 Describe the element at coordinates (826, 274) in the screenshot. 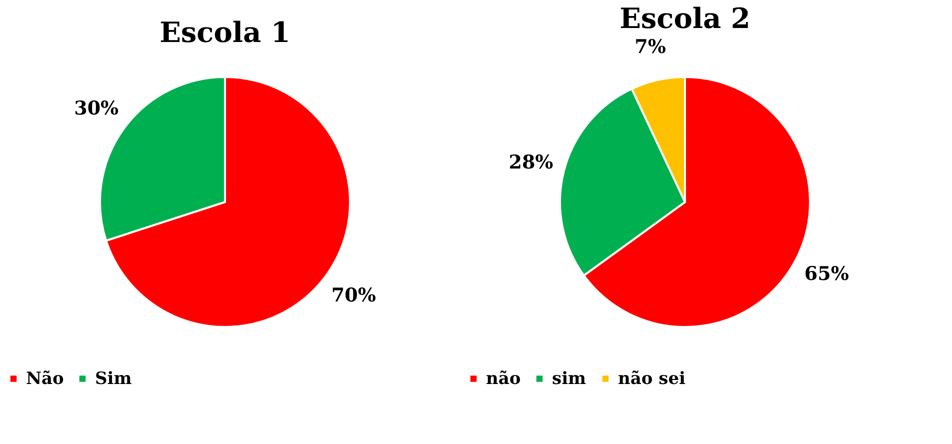

I see `data-label: 65%` at that location.